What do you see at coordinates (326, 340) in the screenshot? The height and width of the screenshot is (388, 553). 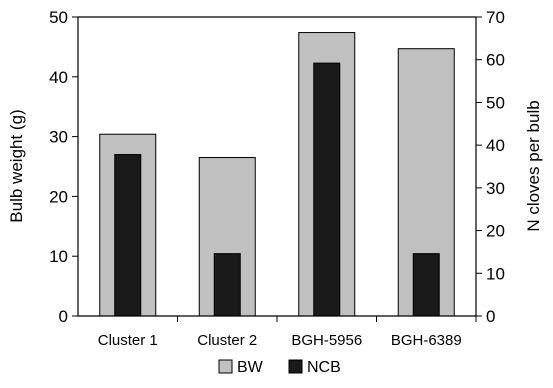 I see `x-tick-label-3: BGH-5956` at bounding box center [326, 340].